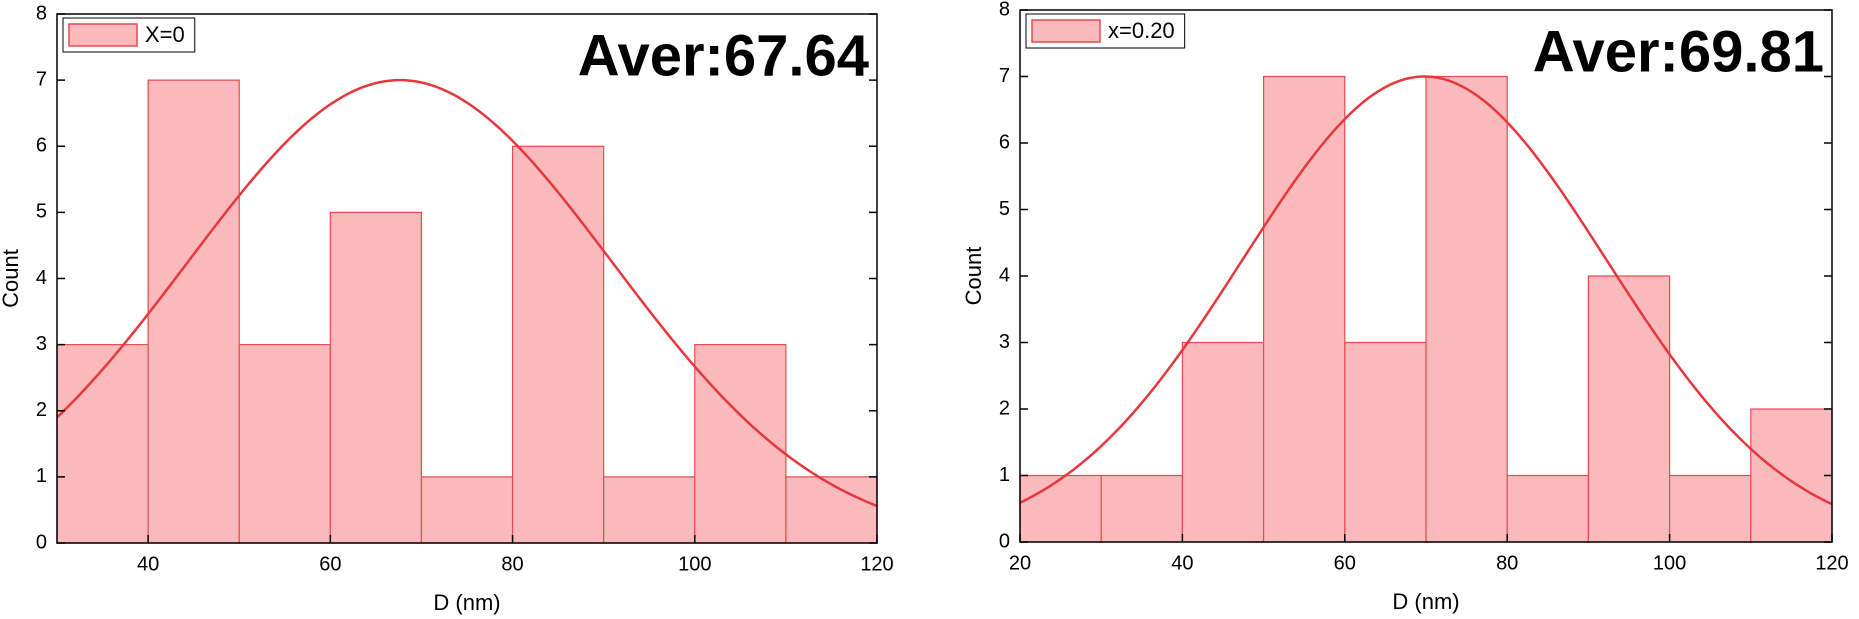 The width and height of the screenshot is (1859, 619). I want to click on annotation: Aver:67.64, so click(723, 55).